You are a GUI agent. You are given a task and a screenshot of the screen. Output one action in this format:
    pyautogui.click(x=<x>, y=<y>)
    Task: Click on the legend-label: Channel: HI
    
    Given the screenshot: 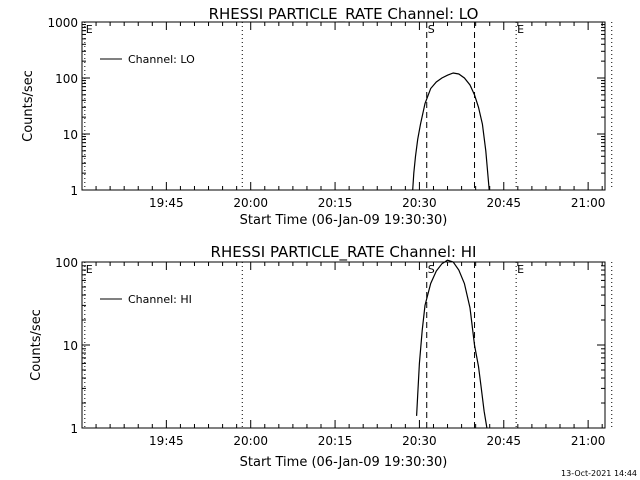 What is the action you would take?
    pyautogui.click(x=160, y=299)
    